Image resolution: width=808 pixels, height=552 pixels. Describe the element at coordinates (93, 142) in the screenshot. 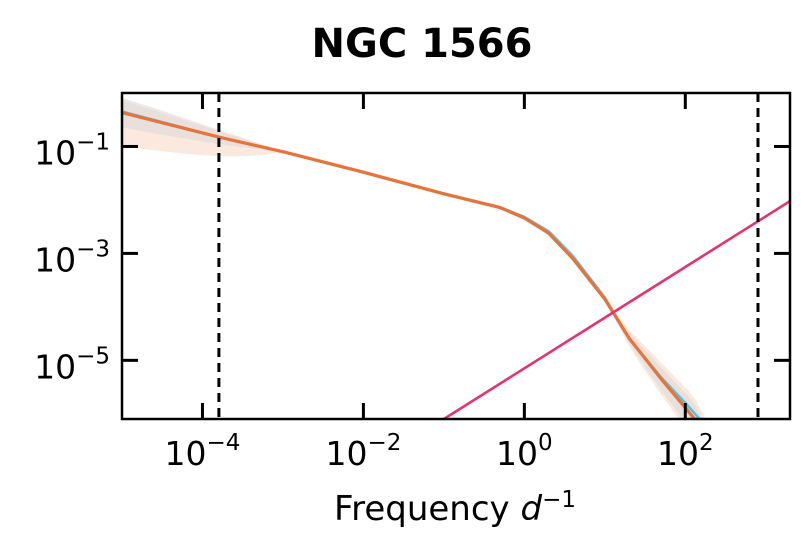

I see `y-tick-label-exp: −1` at that location.